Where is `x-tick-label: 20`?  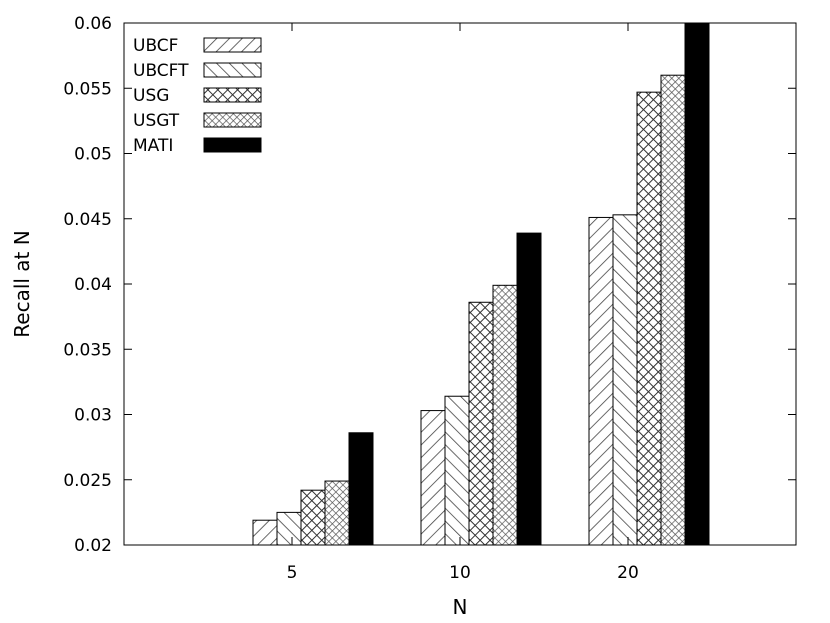
x-tick-label: 20 is located at coordinates (628, 573).